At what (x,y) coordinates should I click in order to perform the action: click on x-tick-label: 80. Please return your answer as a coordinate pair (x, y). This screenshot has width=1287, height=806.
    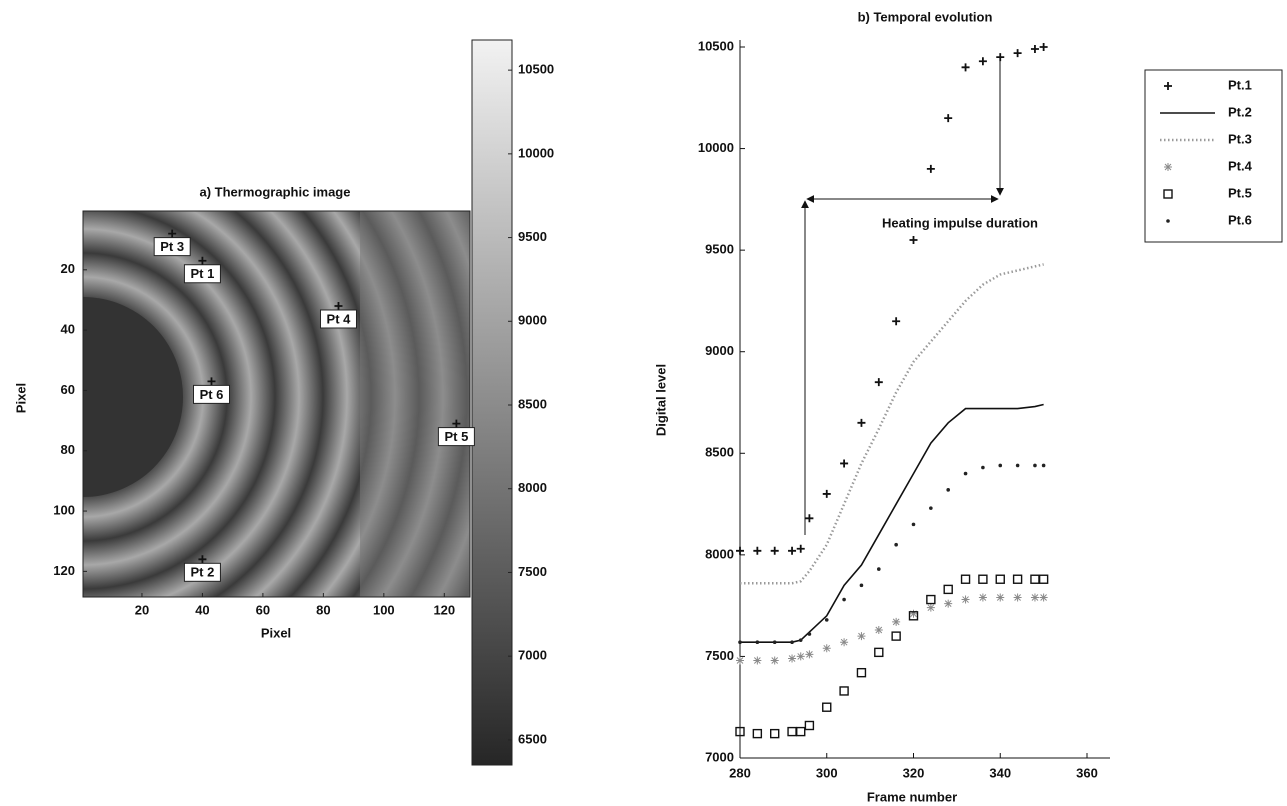
    Looking at the image, I should click on (323, 609).